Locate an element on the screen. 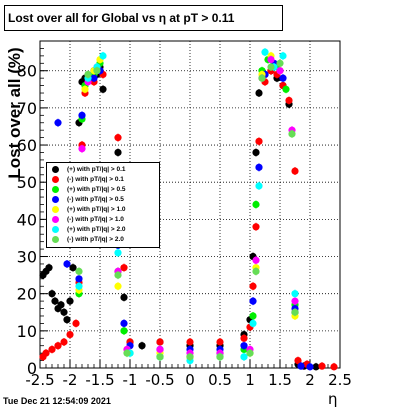  x-tick-label: 2 is located at coordinates (310, 380).